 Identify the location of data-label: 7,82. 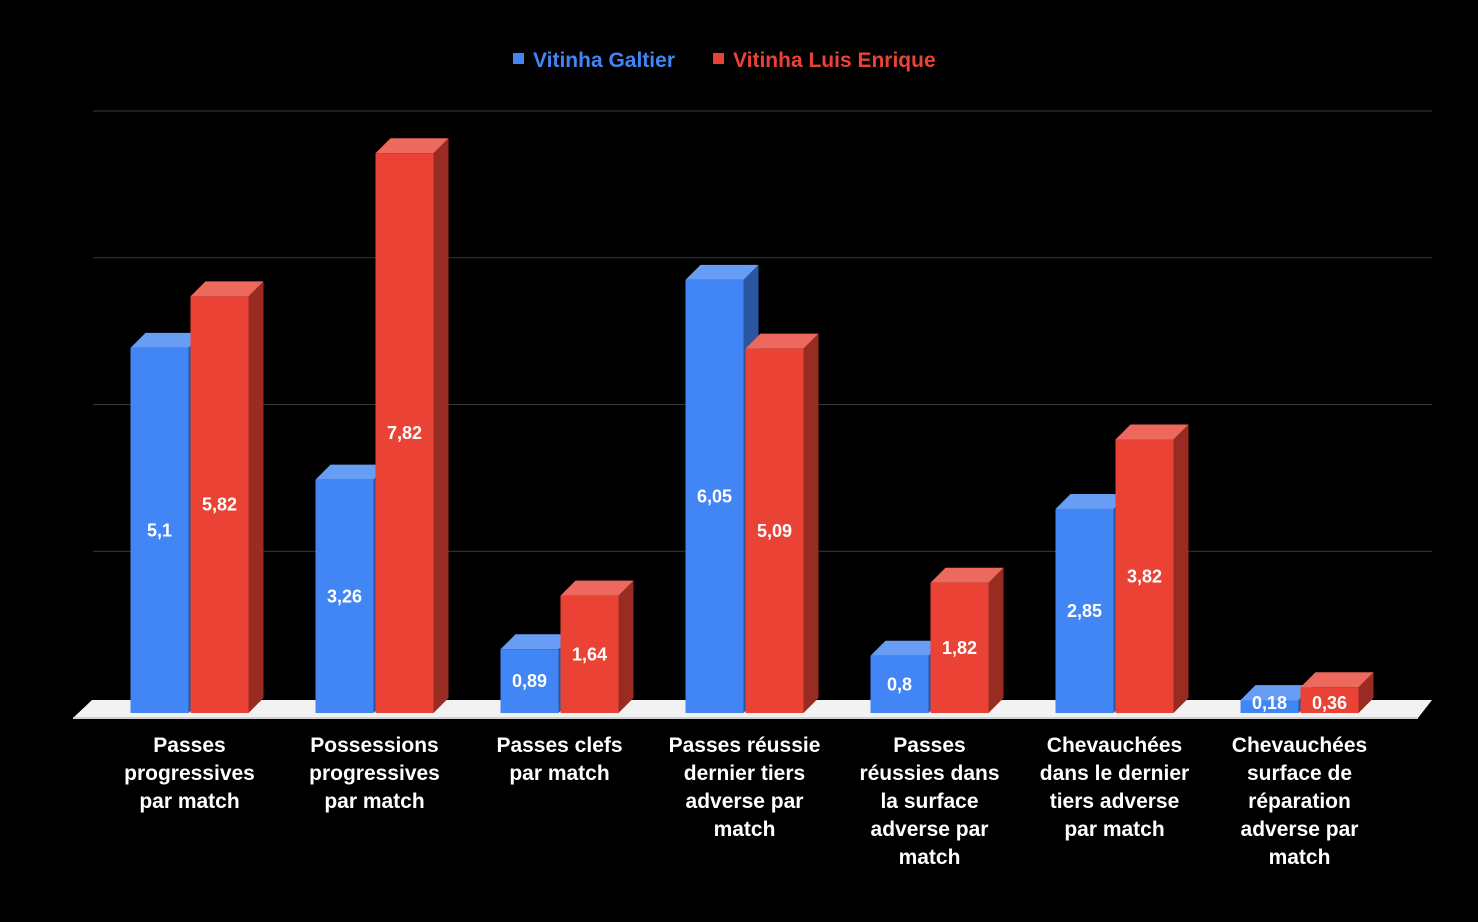
(404, 433).